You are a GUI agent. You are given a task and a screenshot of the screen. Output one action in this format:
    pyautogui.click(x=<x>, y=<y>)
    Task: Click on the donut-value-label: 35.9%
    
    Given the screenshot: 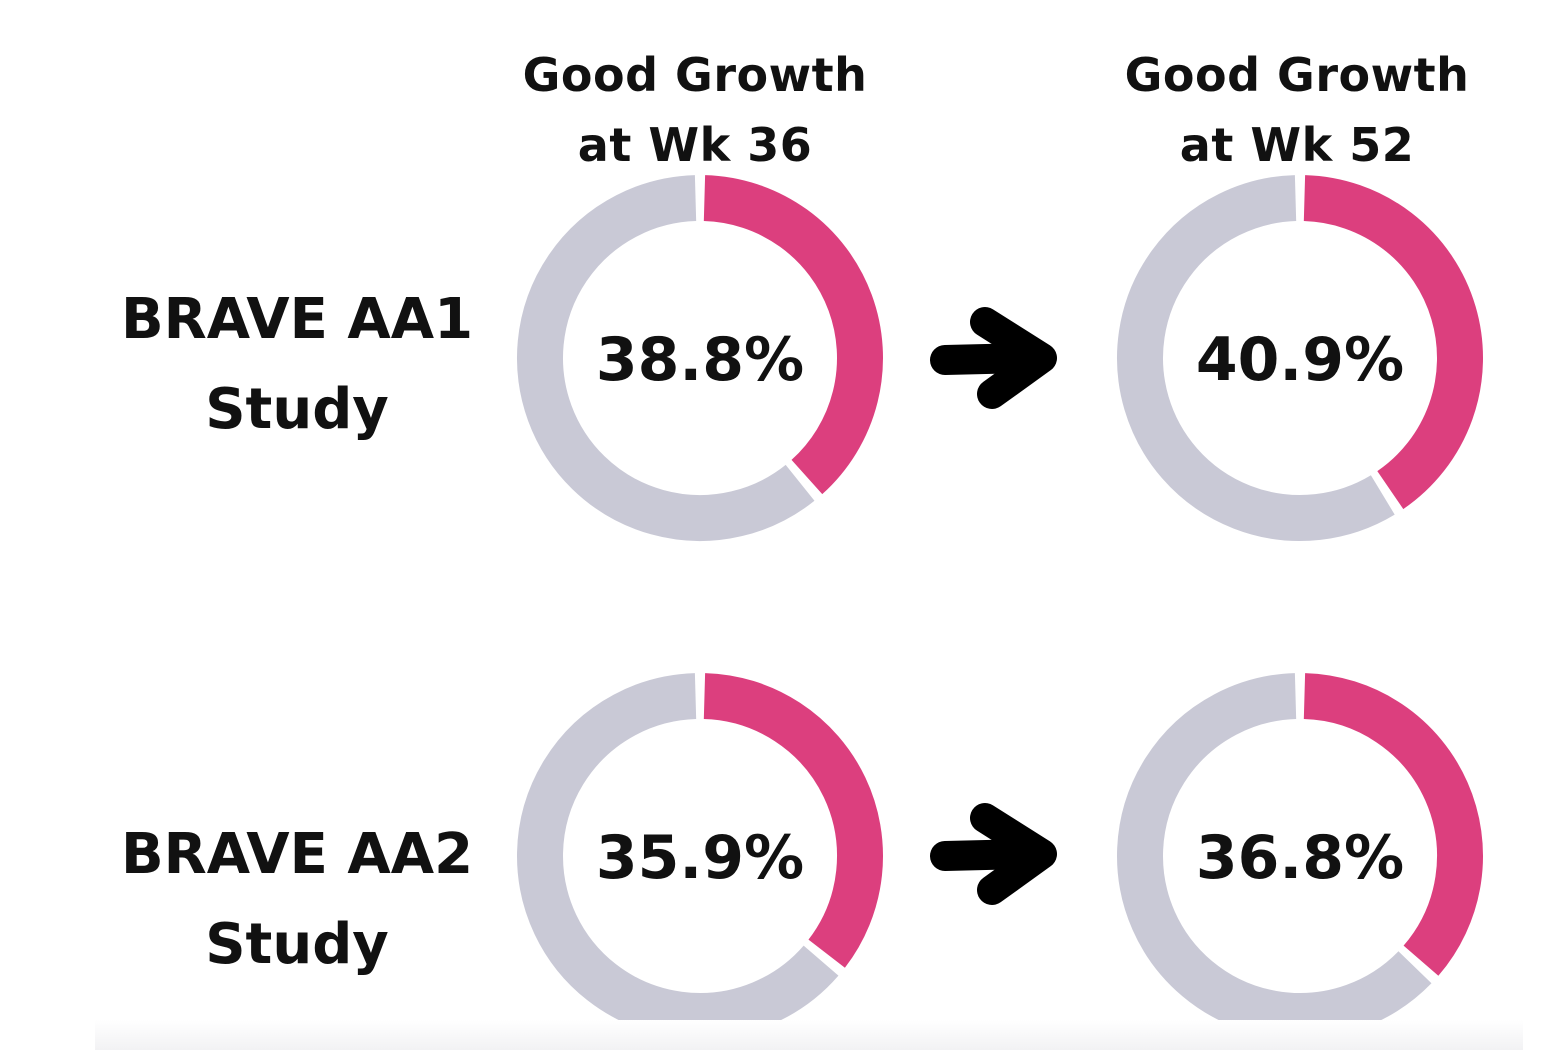 What is the action you would take?
    pyautogui.click(x=700, y=858)
    